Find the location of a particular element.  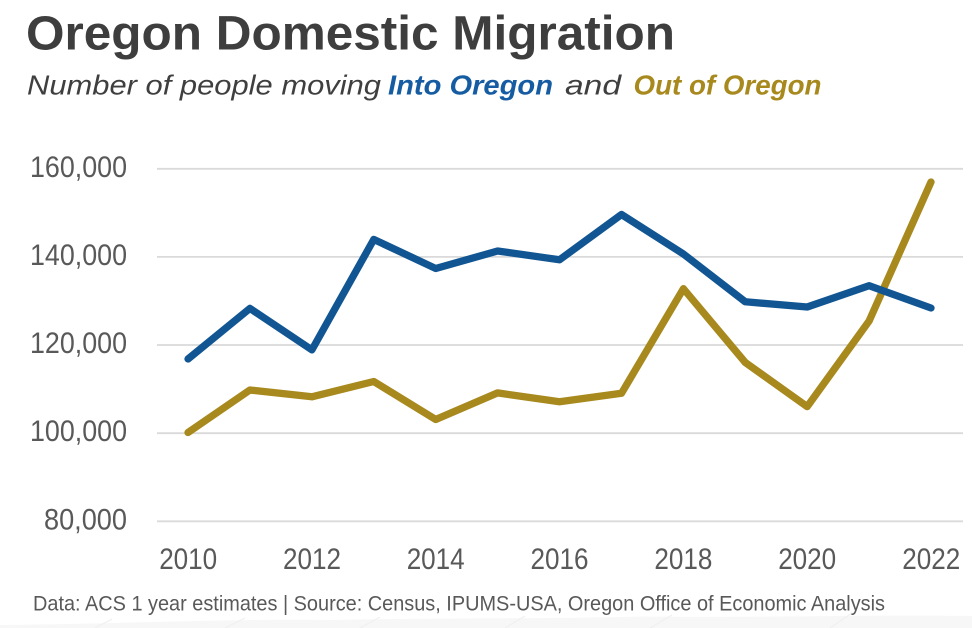

svg-text: Out of Oregon is located at coordinates (728, 85).